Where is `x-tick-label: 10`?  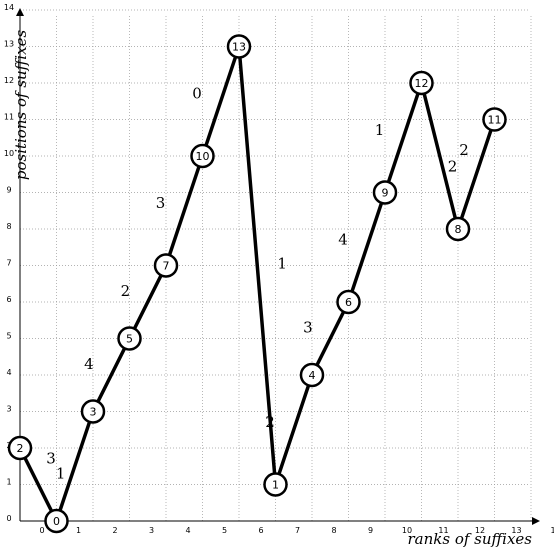 x-tick-label: 10 is located at coordinates (407, 530).